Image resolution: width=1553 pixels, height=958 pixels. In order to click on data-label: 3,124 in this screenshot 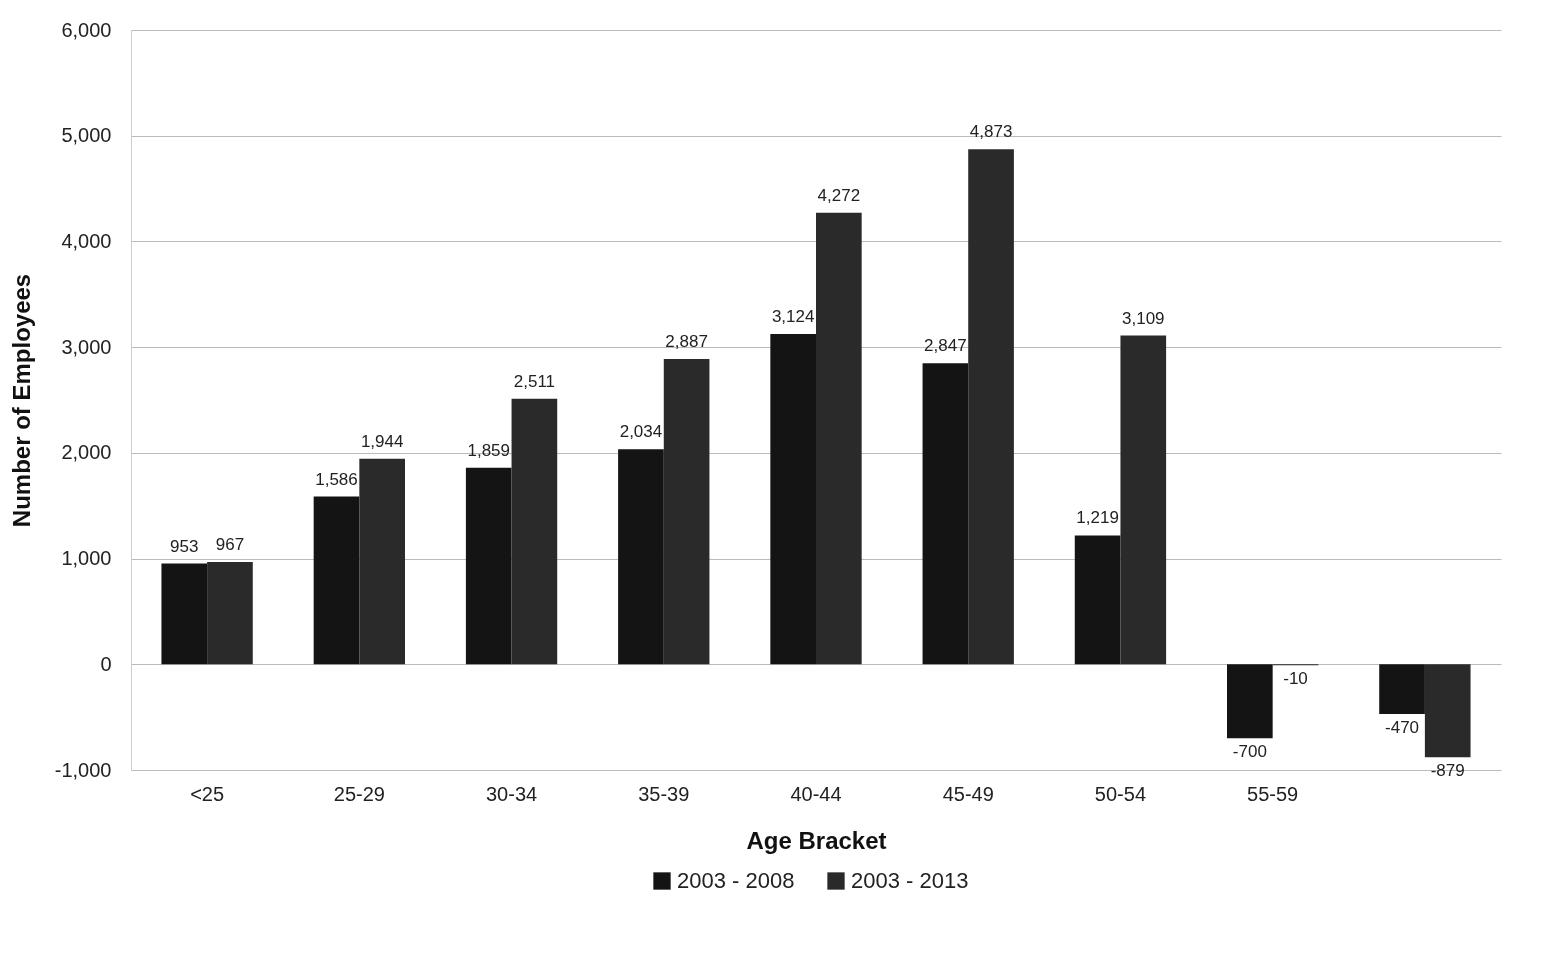, I will do `click(793, 317)`.